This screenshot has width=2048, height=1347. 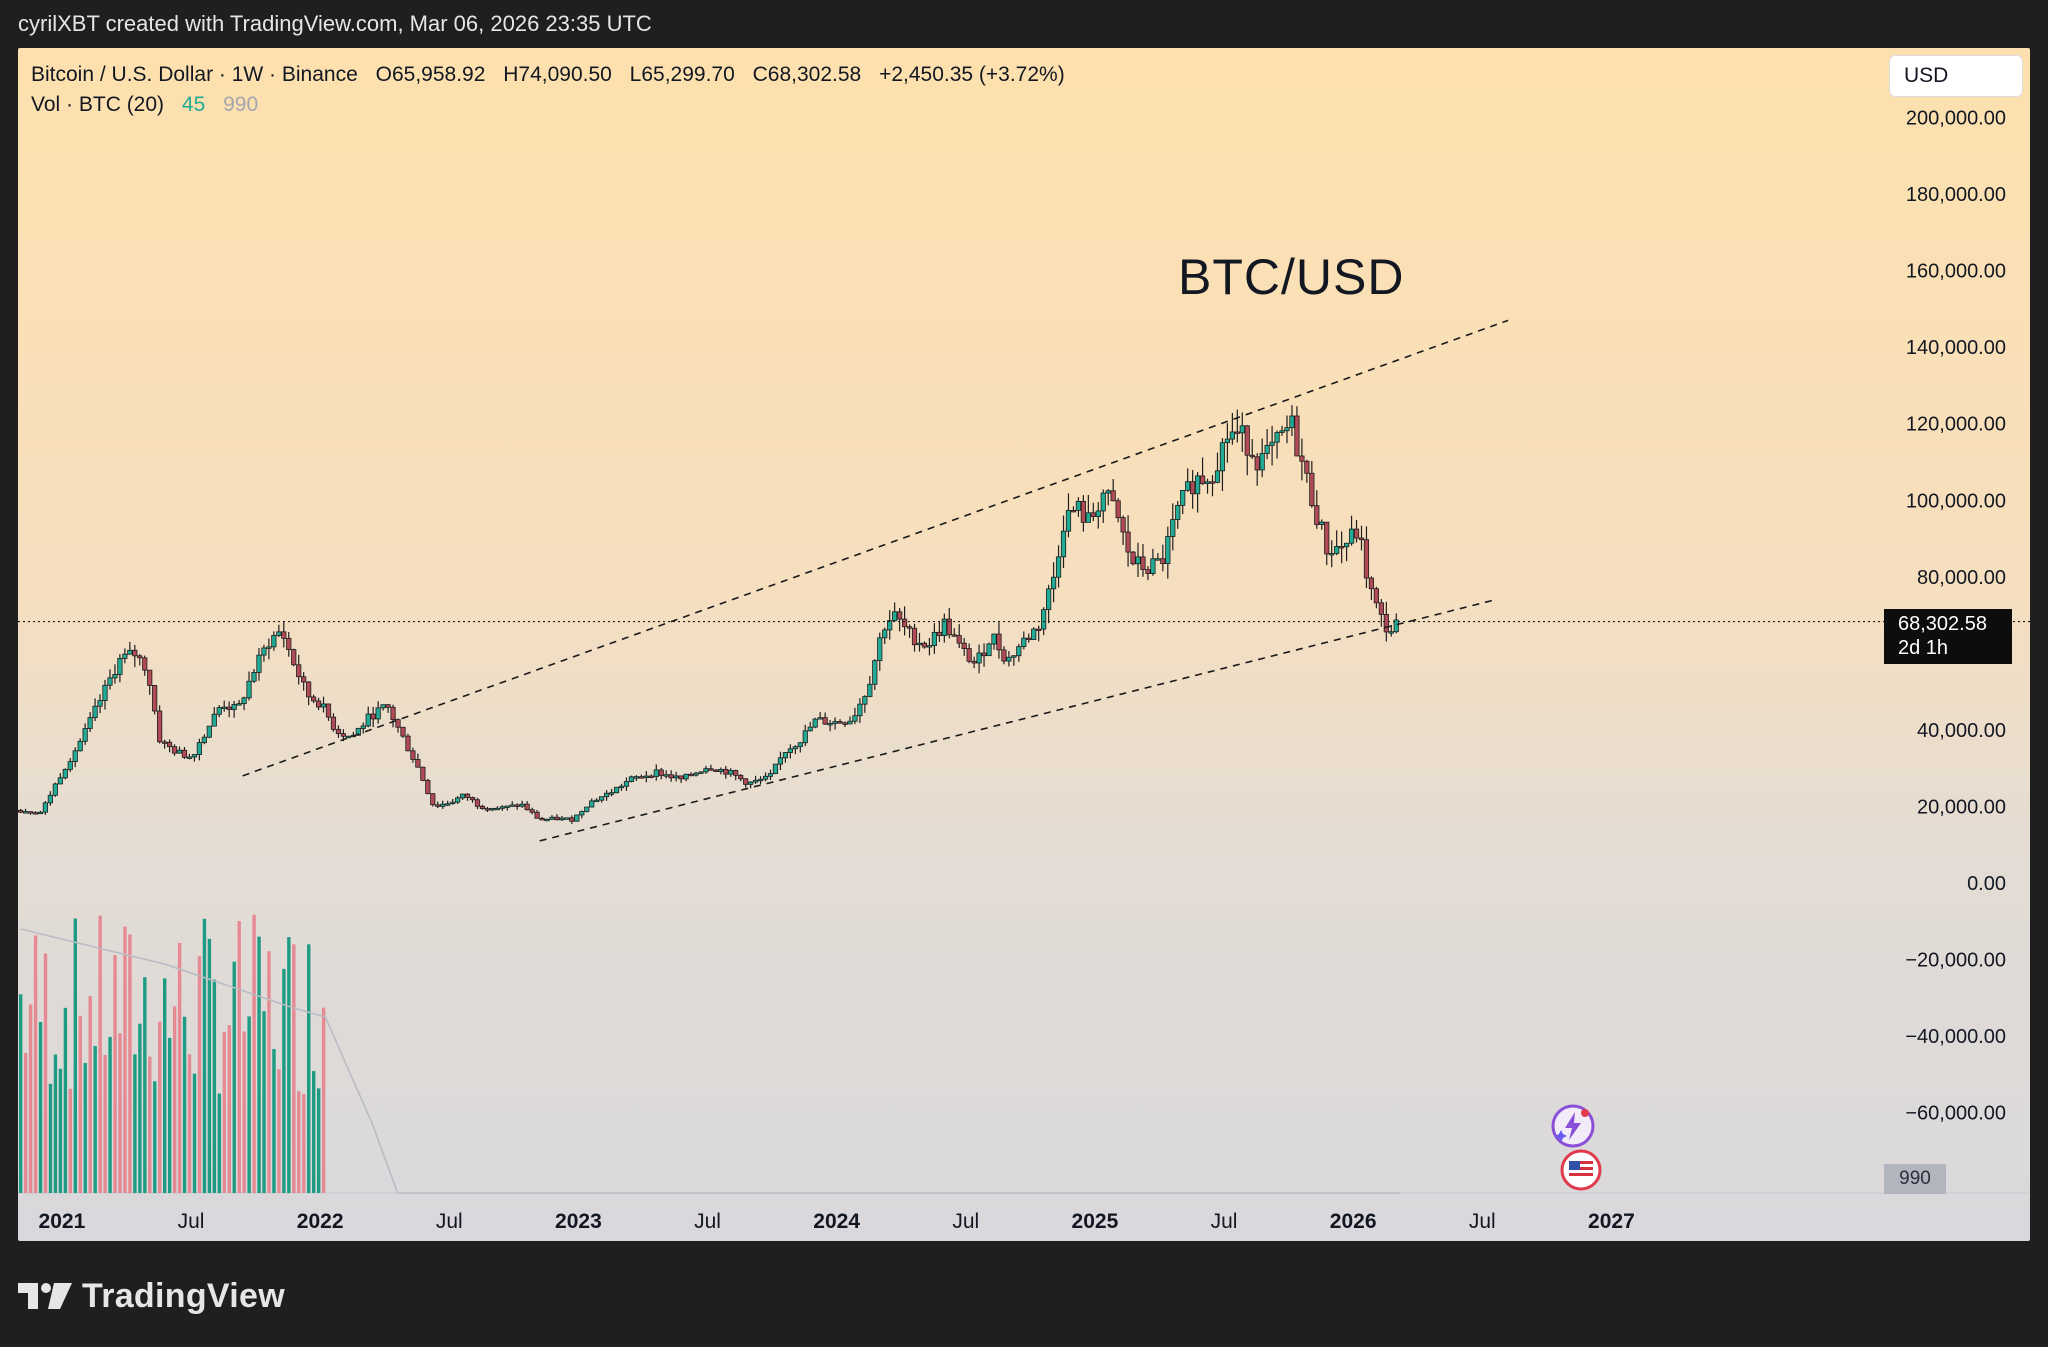 I want to click on legend-volume-label: Vol · BTC (20), so click(x=98, y=104).